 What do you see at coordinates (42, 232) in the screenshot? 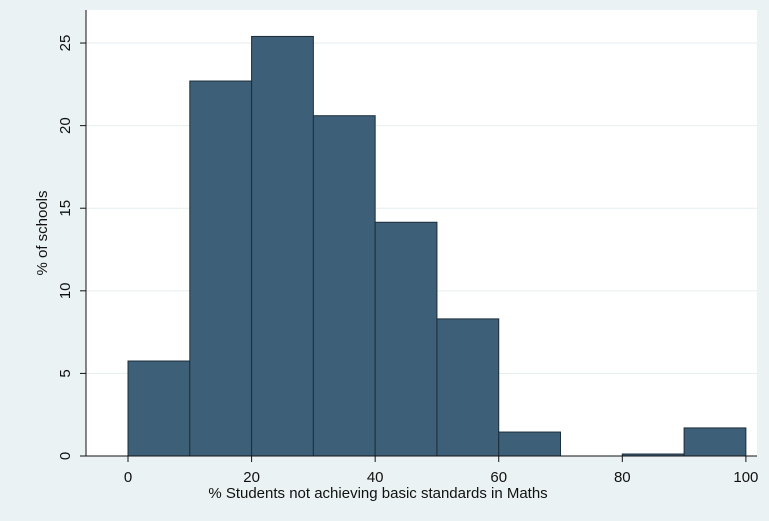
I see `y-axis-title: % of schools` at bounding box center [42, 232].